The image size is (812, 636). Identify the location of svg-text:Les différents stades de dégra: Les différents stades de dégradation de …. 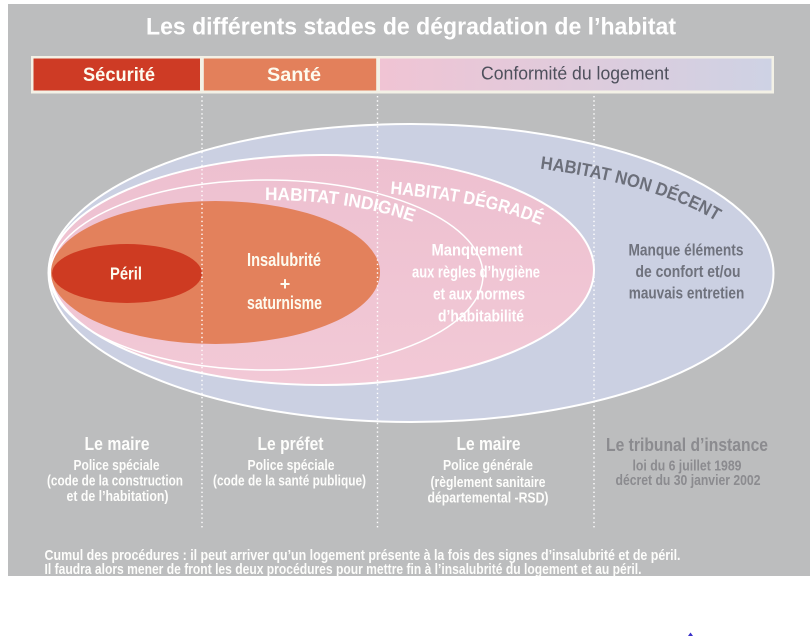
(411, 27).